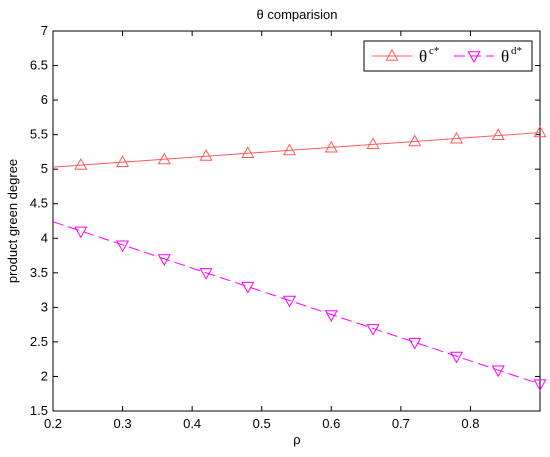 This screenshot has width=550, height=457. Describe the element at coordinates (405, 55) in the screenshot. I see `legend-entry: θ c*` at that location.